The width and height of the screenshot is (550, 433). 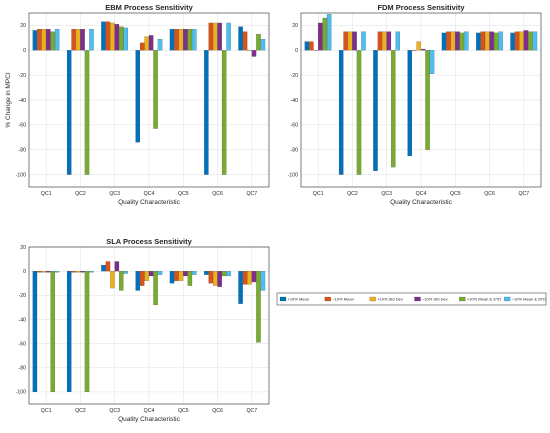 What do you see at coordinates (183, 411) in the screenshot?
I see `sla-xtick-label: QC5` at bounding box center [183, 411].